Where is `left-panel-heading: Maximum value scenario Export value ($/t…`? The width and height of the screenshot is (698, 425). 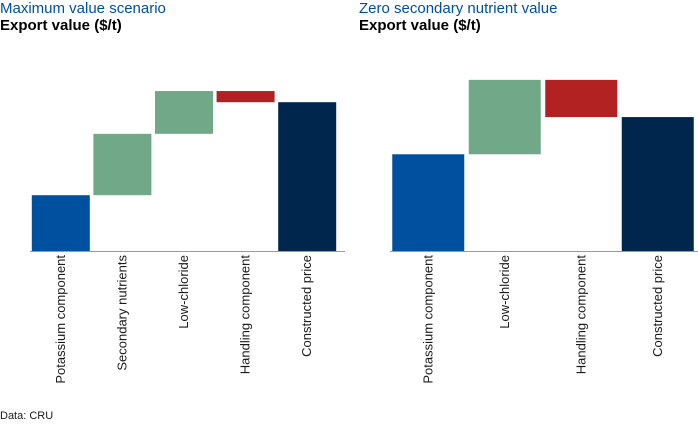
left-panel-heading: Maximum value scenario Export value ($/t… is located at coordinates (83, 17).